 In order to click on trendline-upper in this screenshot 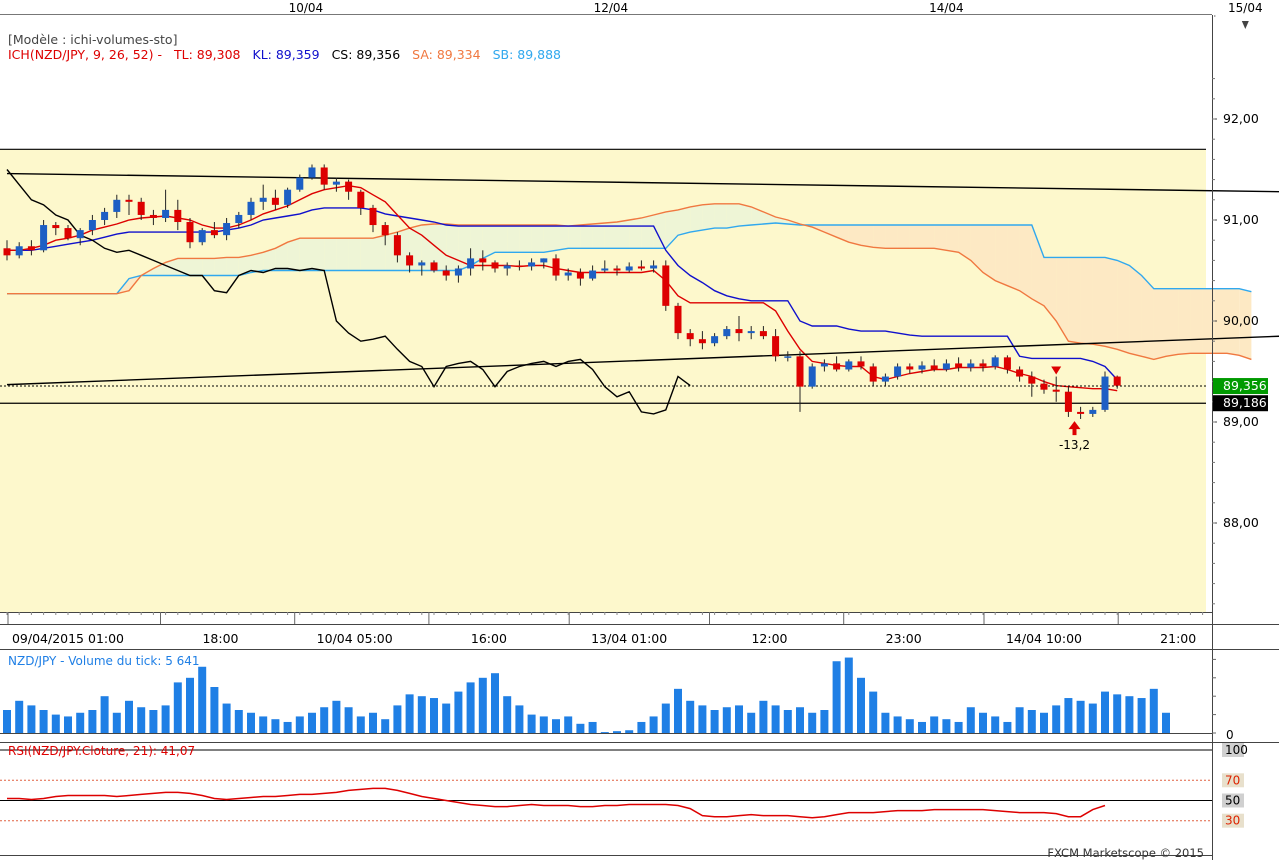, I will do `click(642, 182)`.